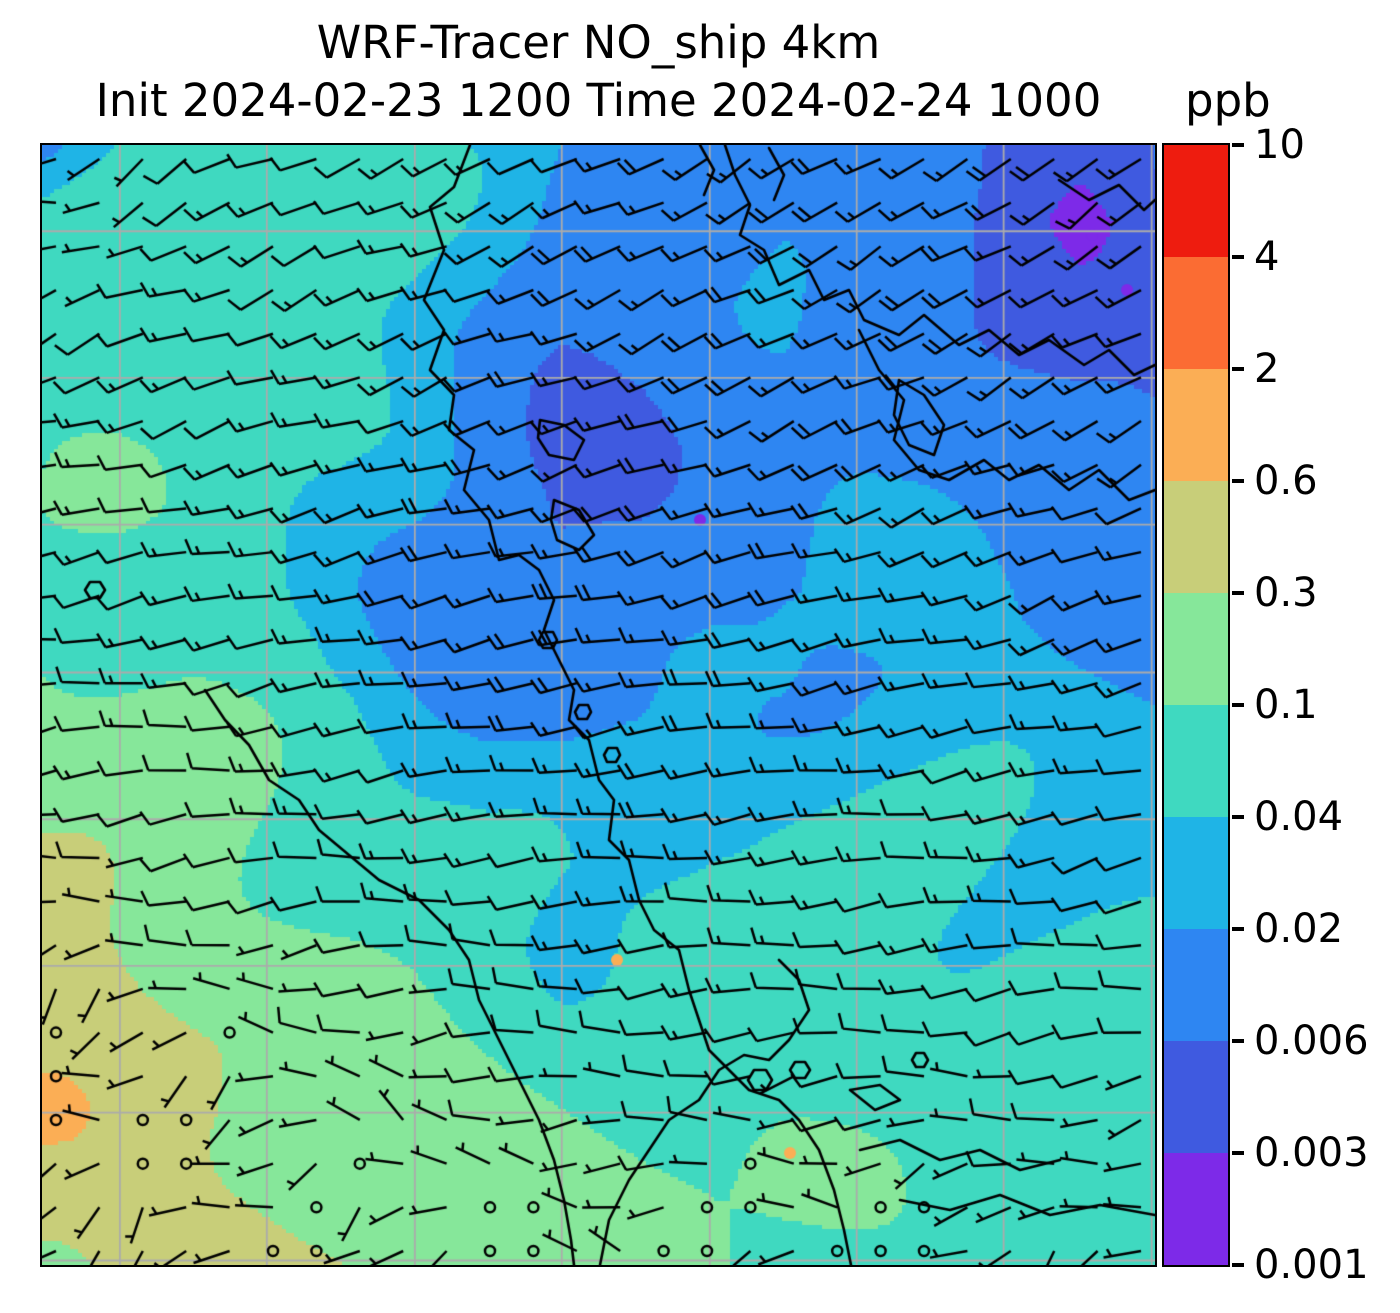 The height and width of the screenshot is (1313, 1400). Describe the element at coordinates (1279, 145) in the screenshot. I see `colorbar-tick-label: 10` at that location.